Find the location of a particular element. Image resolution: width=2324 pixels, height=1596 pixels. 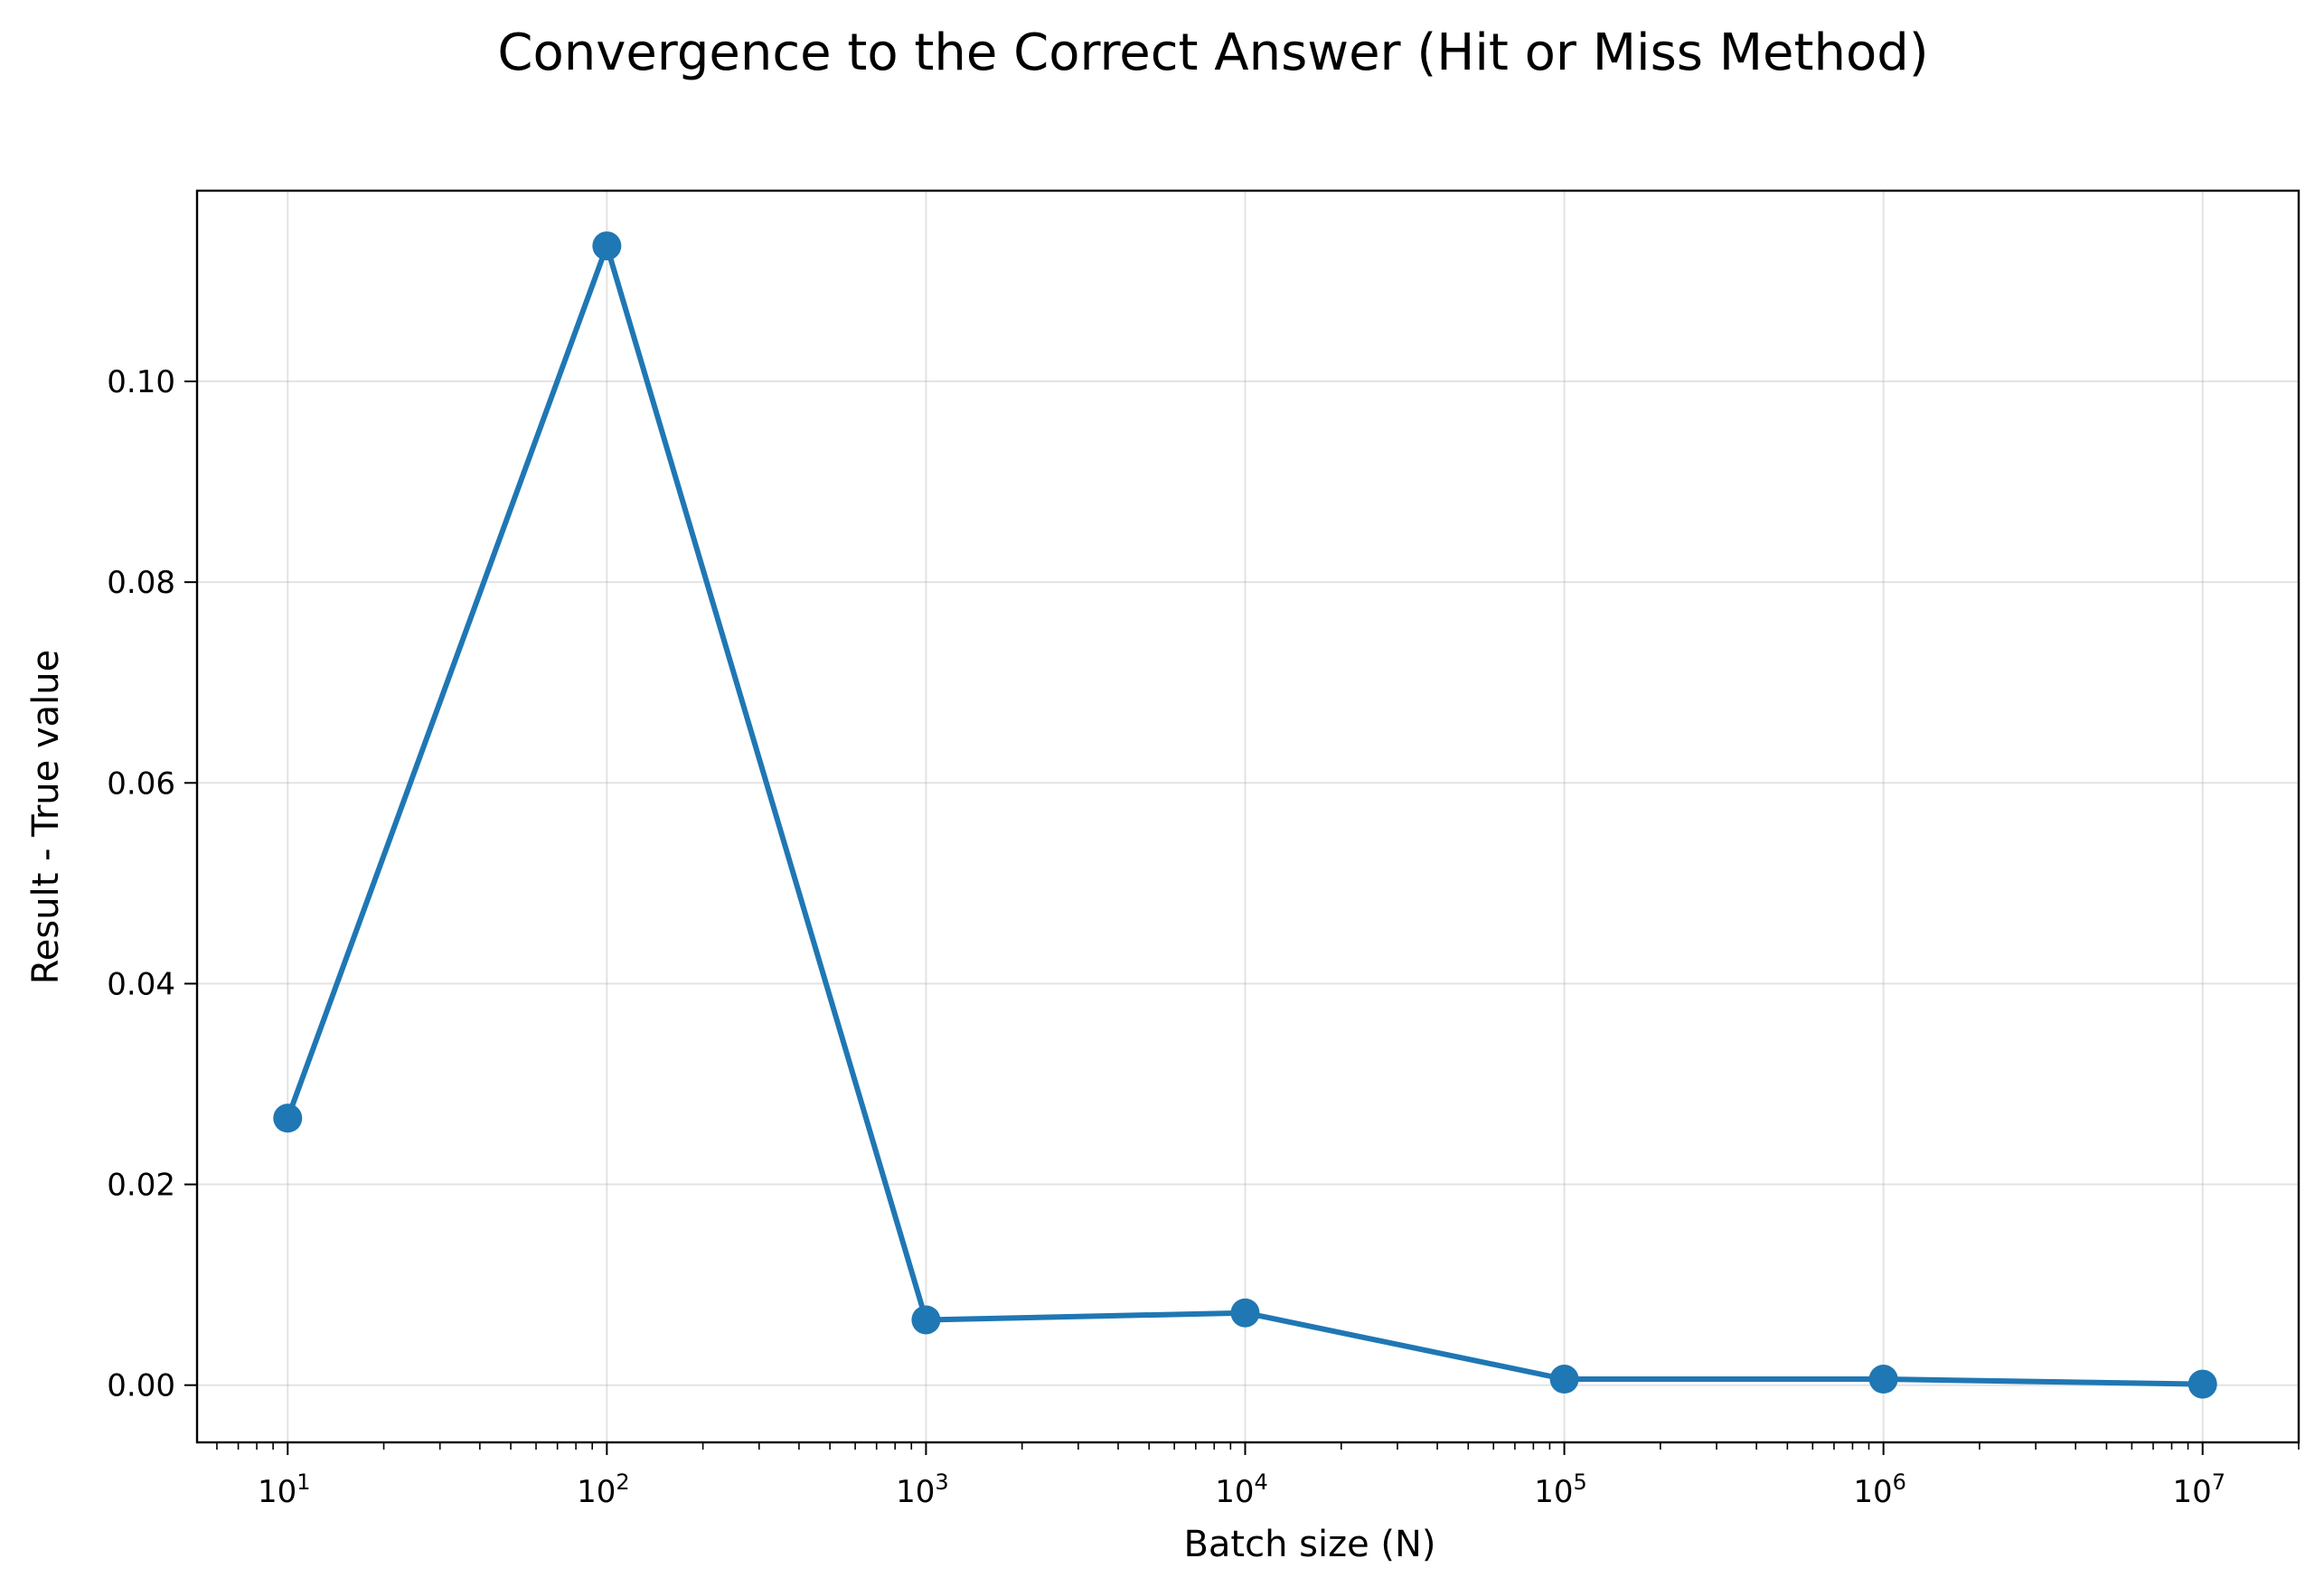

y-tick-label: 0.02 is located at coordinates (141, 1186).